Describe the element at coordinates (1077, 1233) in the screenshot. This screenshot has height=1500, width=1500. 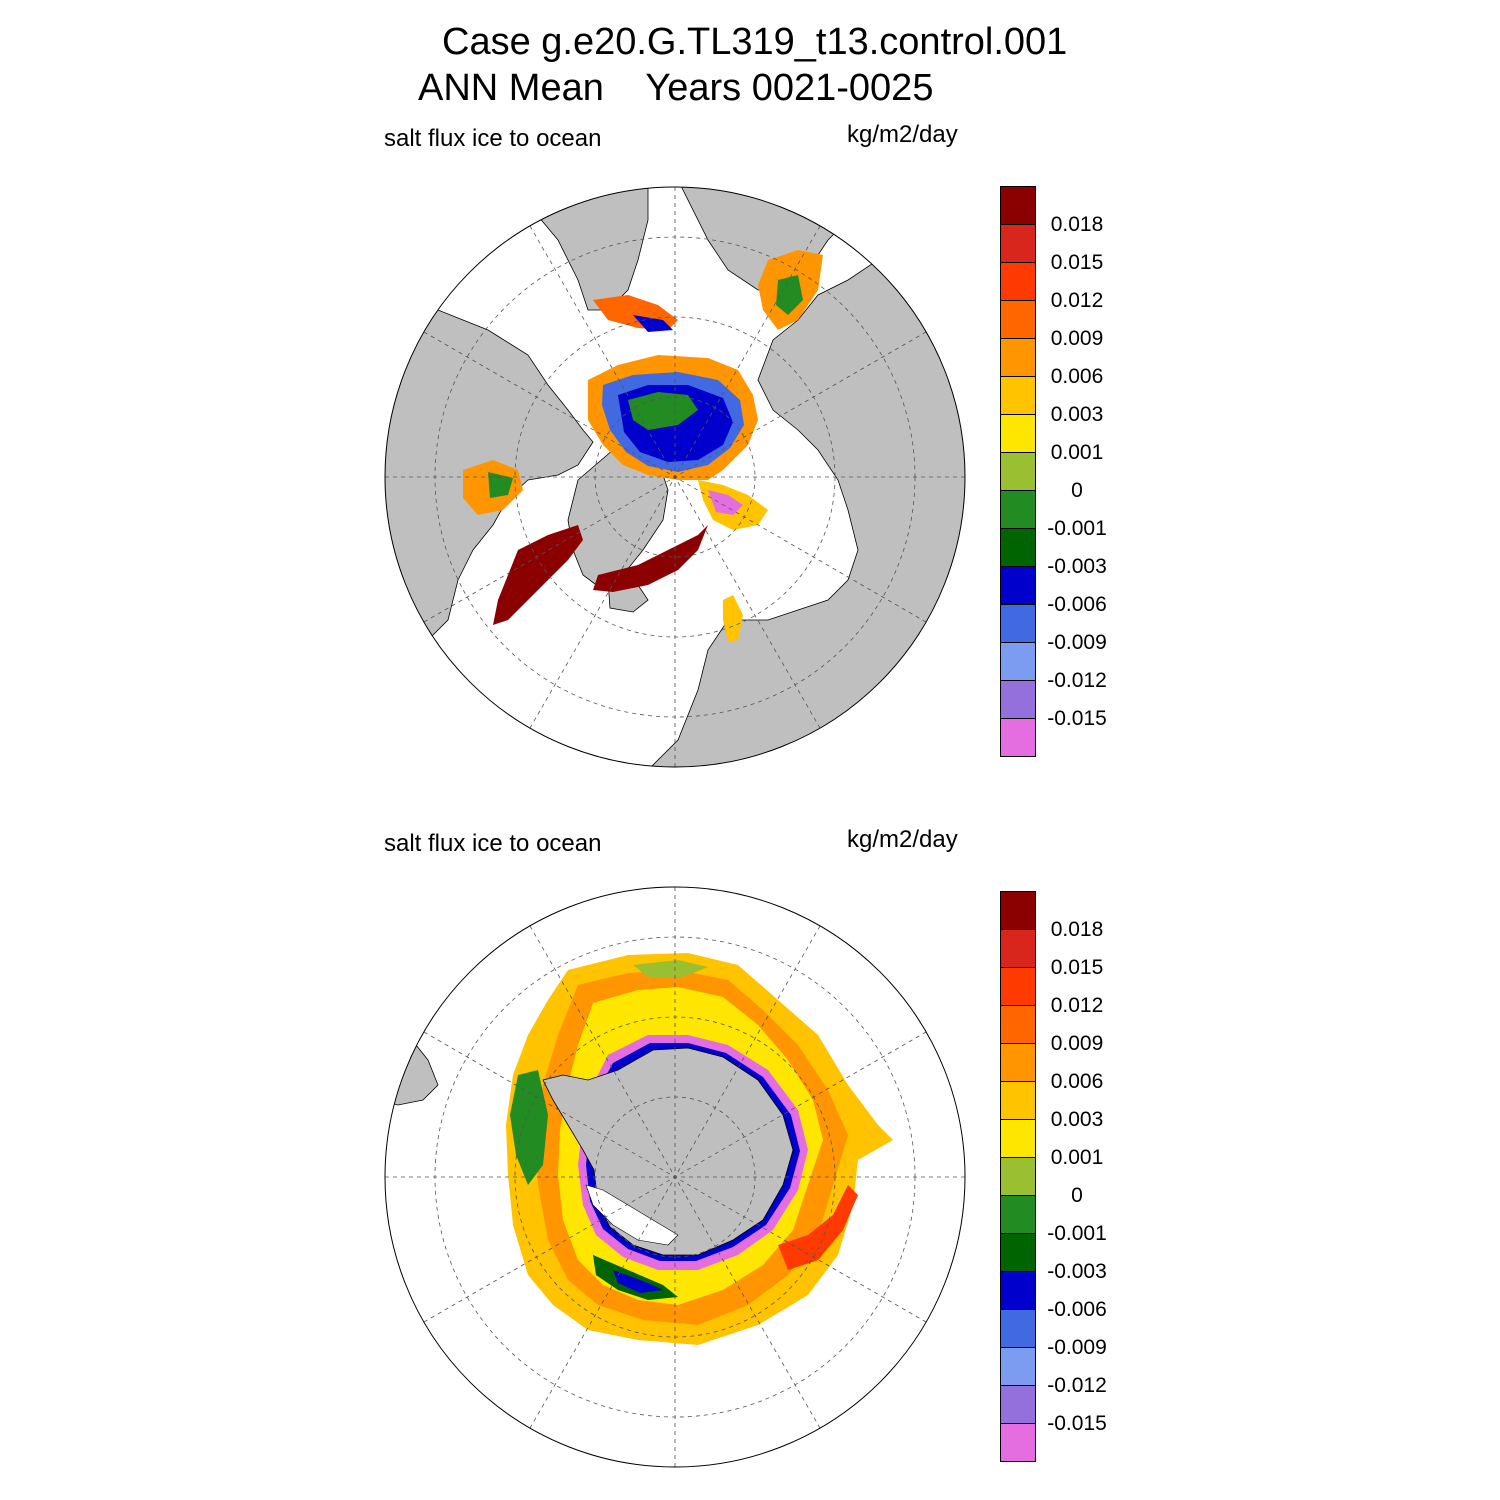
I see `south-cb-label: -0.001` at that location.